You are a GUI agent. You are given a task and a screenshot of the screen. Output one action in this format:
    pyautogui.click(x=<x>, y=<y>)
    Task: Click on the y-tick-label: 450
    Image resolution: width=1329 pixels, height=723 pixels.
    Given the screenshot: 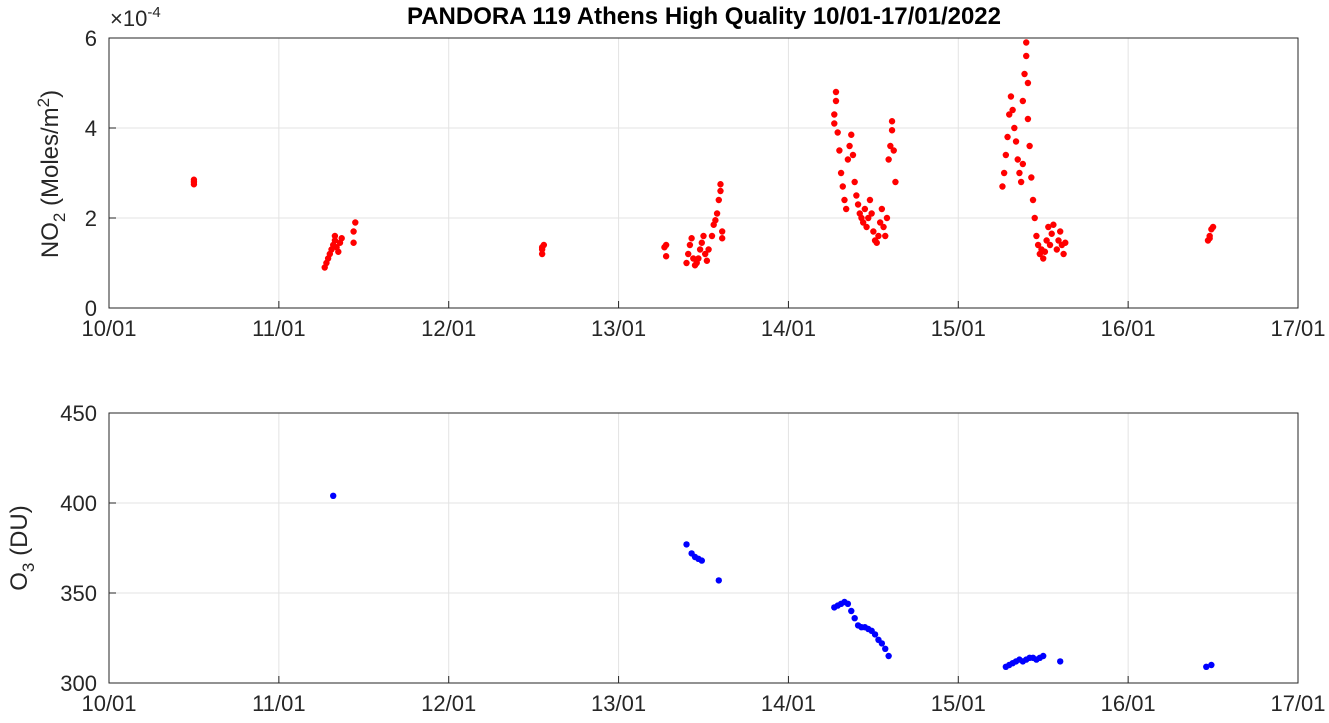 What is the action you would take?
    pyautogui.click(x=78, y=413)
    